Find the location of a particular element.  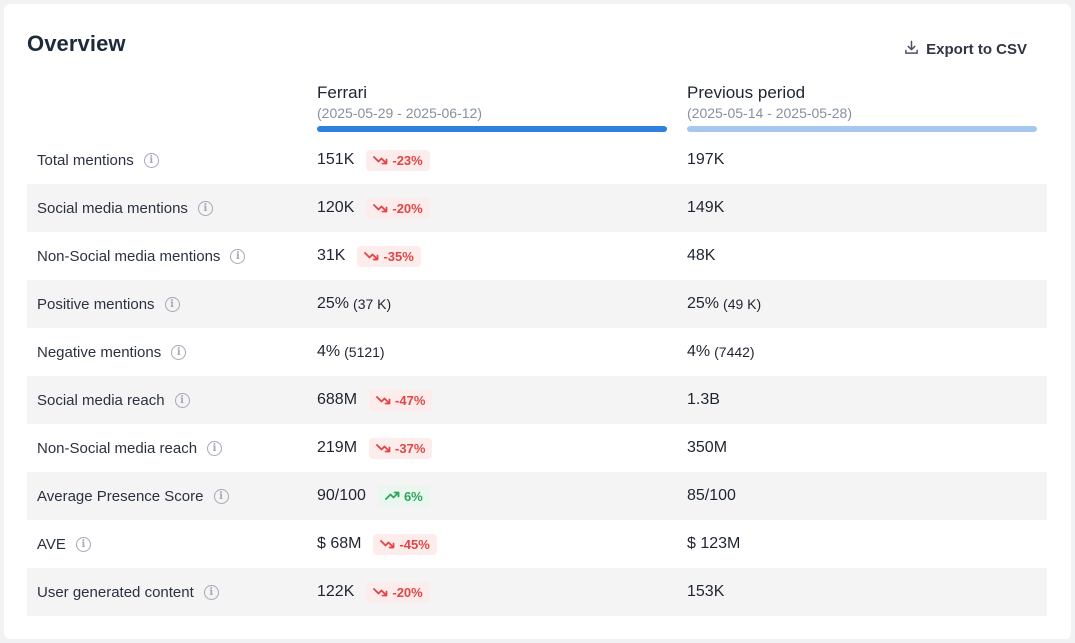

previous-value: 149K is located at coordinates (706, 207).